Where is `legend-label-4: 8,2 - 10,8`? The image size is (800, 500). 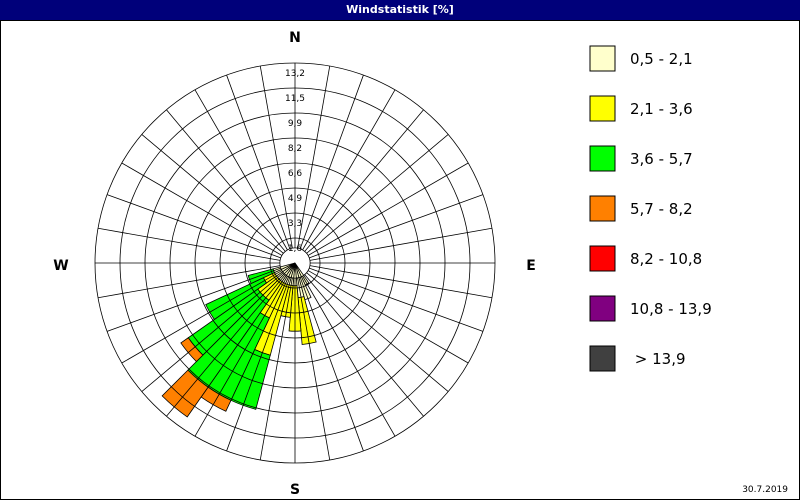
legend-label-4: 8,2 - 10,8 is located at coordinates (666, 259).